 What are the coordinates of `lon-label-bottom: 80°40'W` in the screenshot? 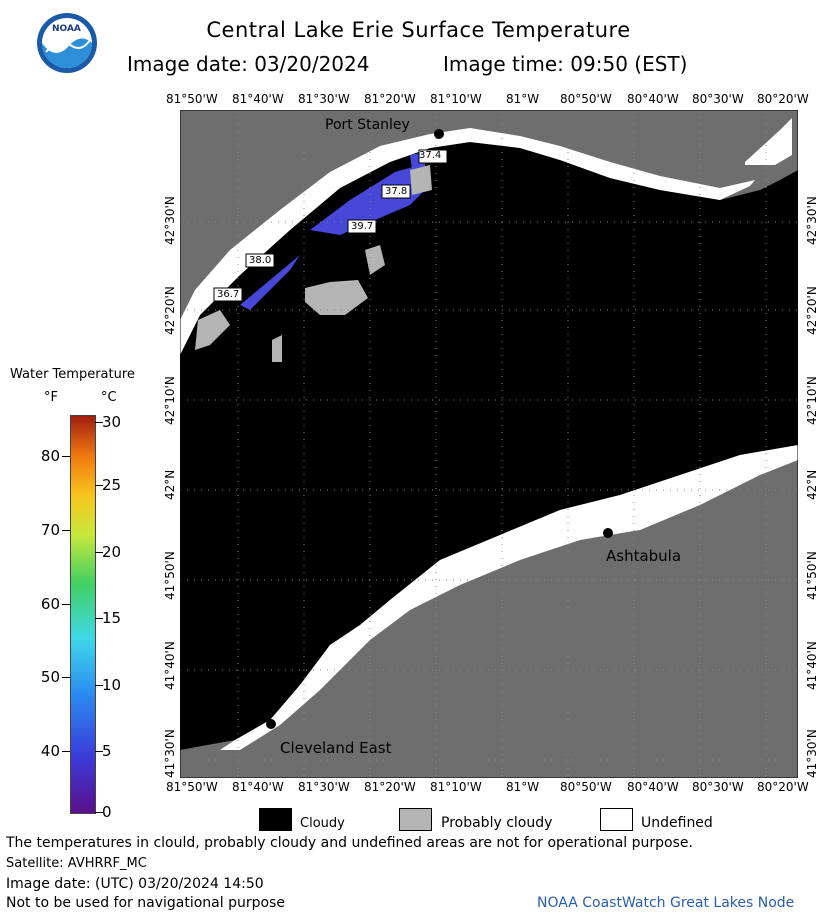 It's located at (653, 787).